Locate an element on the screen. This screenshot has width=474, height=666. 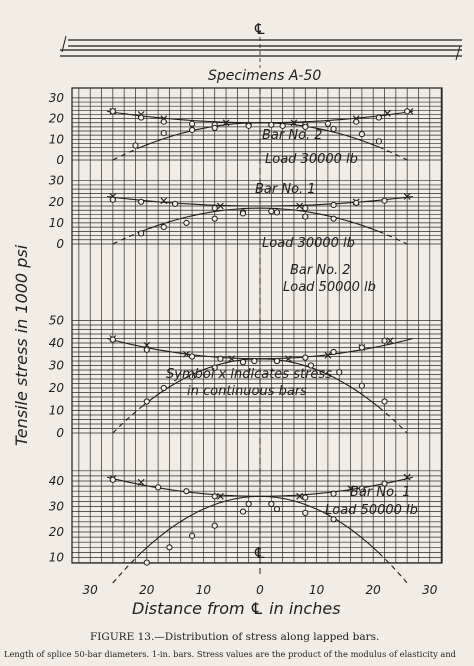
y-tick-labels: 30 20 10 0 30 20 10 0 50 40 30 20 10 0 40 30 20 10 is located at coordinates (57, 328).